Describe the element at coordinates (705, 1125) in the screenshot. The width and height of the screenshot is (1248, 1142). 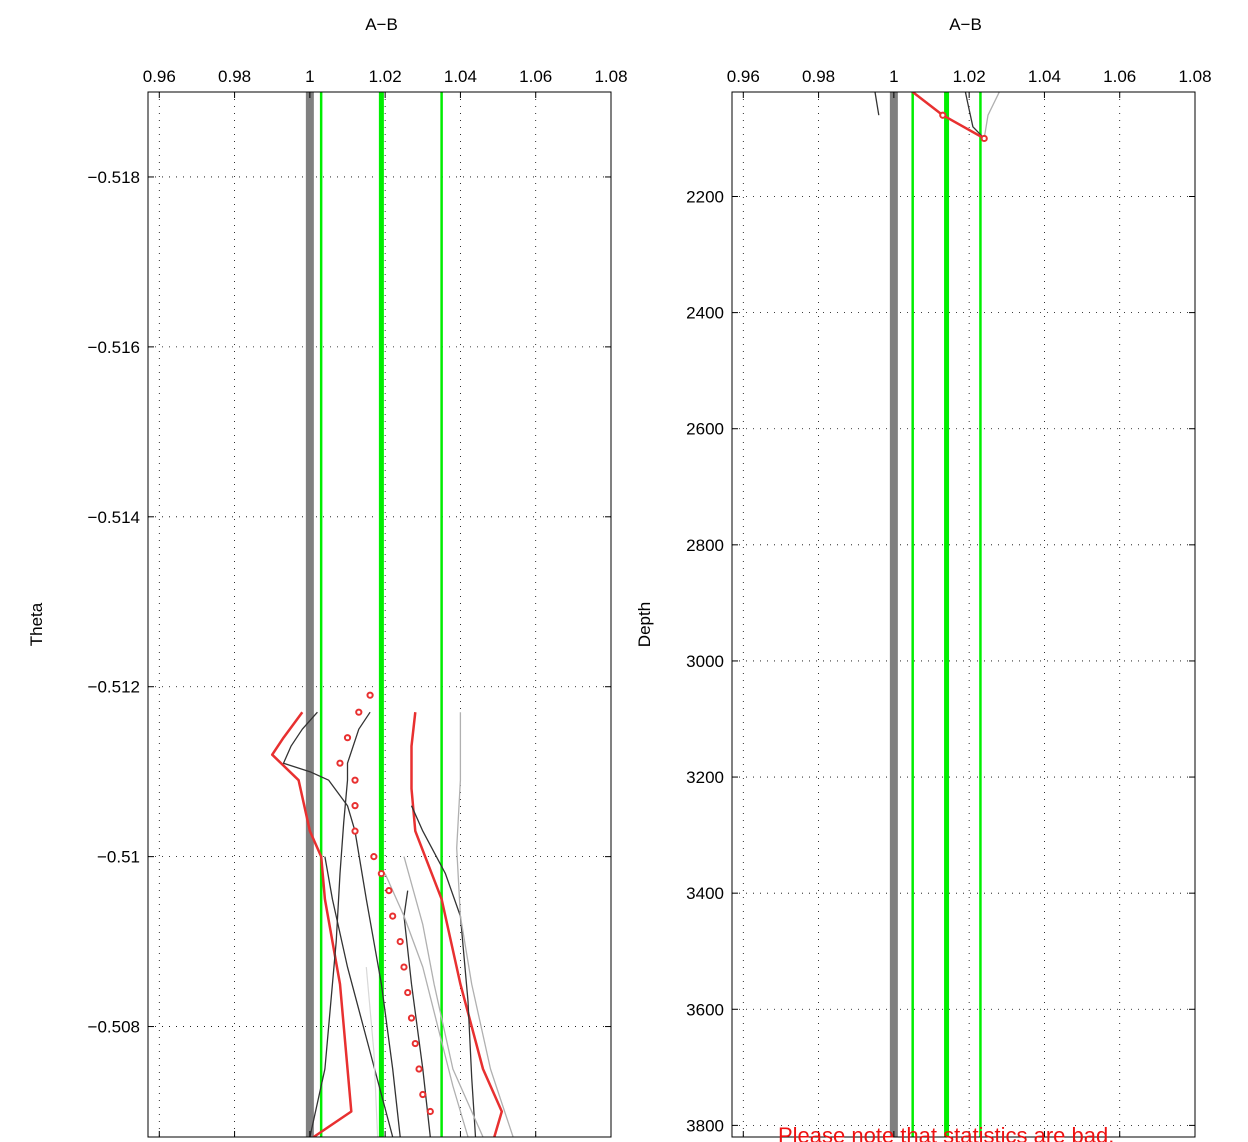
I see `y-tick-label: 3800` at that location.